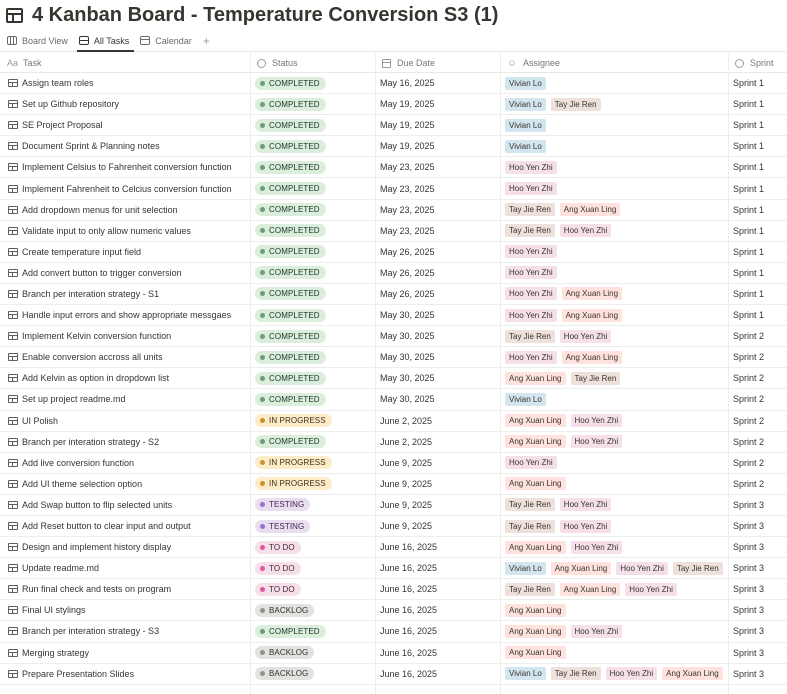  Describe the element at coordinates (61, 568) in the screenshot. I see `task-name: Update readme.md` at that location.